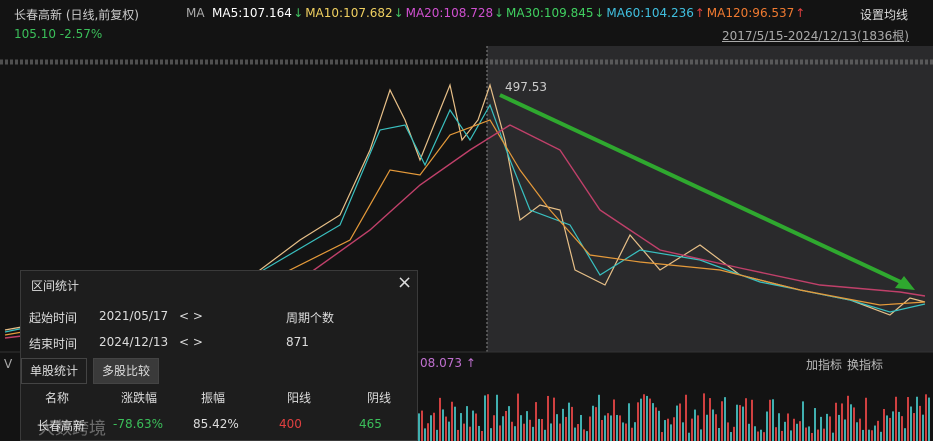  Describe the element at coordinates (449, 13) in the screenshot. I see `ma-text: MA20:108.728` at that location.